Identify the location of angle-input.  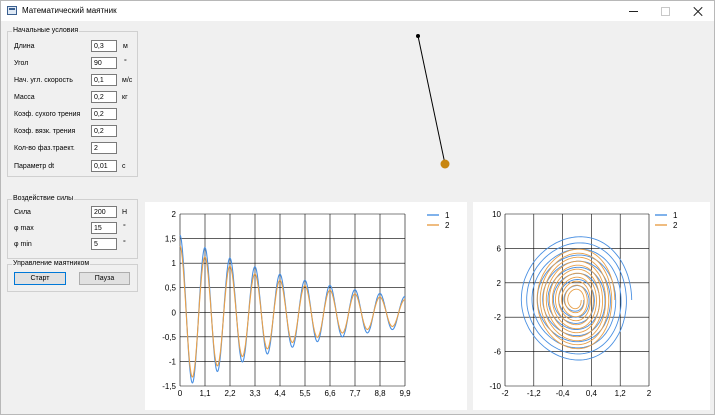
(104, 63).